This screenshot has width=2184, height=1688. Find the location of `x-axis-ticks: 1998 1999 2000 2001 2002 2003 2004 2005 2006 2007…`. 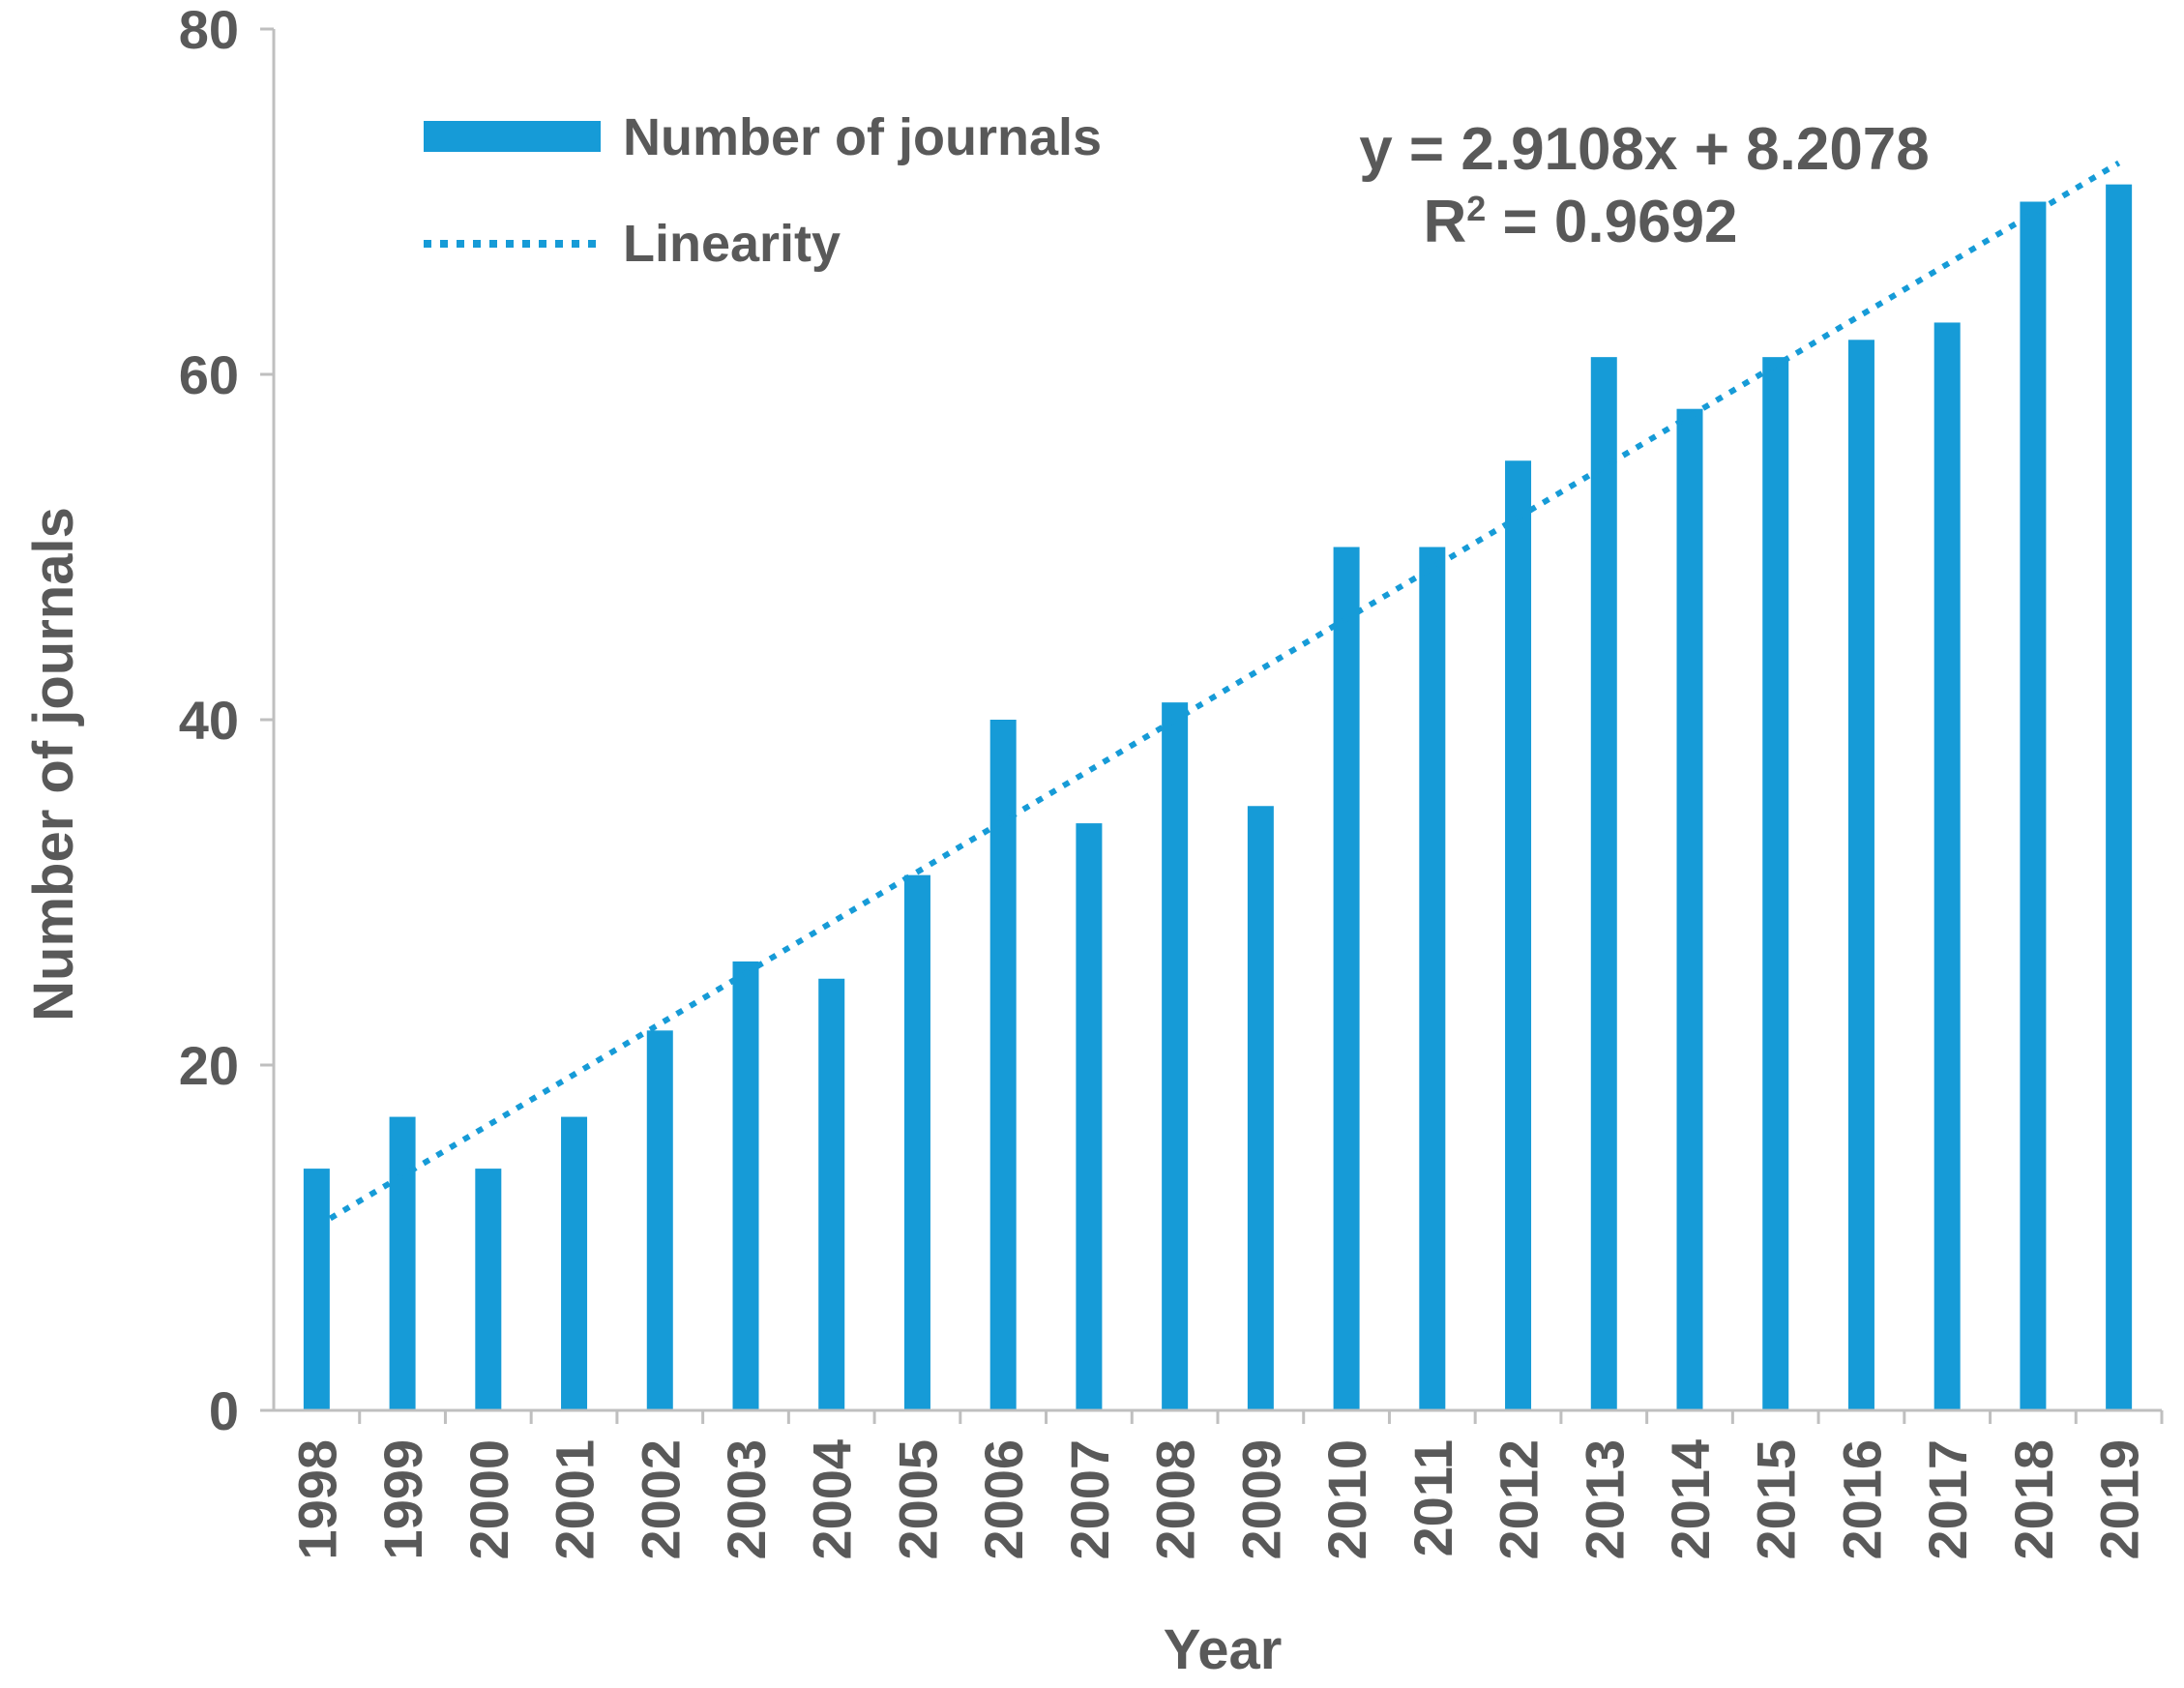

x-axis-ticks: 1998 1999 2000 2001 2002 2003 2004 2005 2006 2007… is located at coordinates (1225, 1485).